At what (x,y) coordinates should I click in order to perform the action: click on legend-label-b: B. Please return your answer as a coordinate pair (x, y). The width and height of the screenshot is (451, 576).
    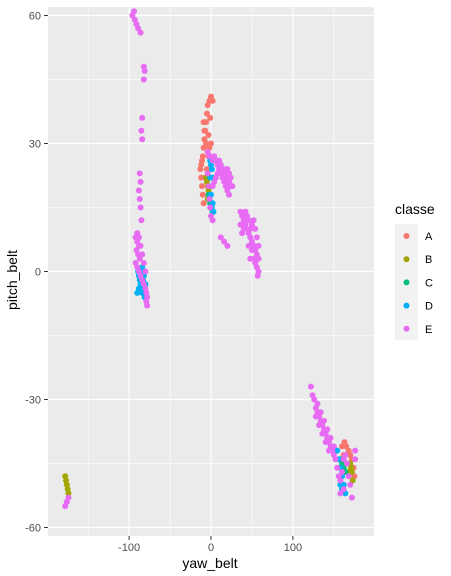
    Looking at the image, I should click on (428, 260).